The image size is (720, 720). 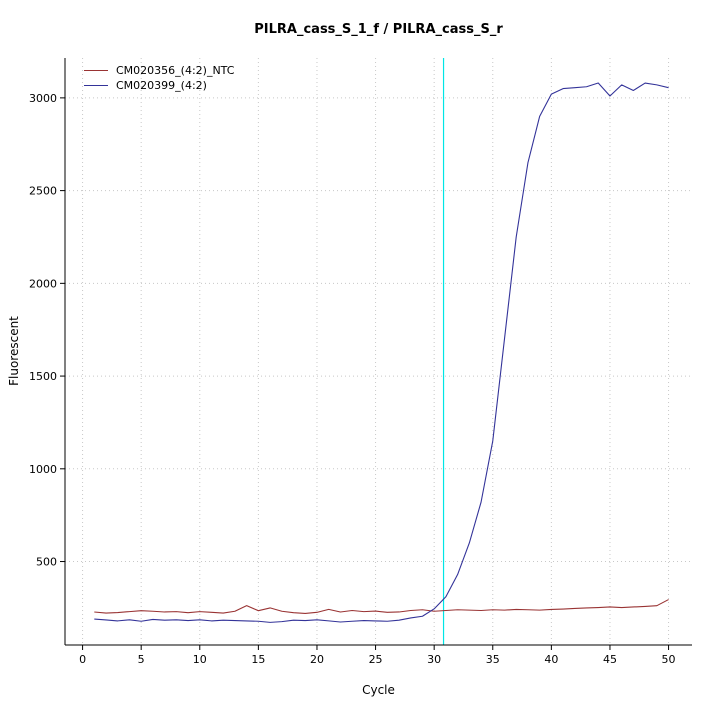 I want to click on y-tick-label: 500, so click(x=46, y=562).